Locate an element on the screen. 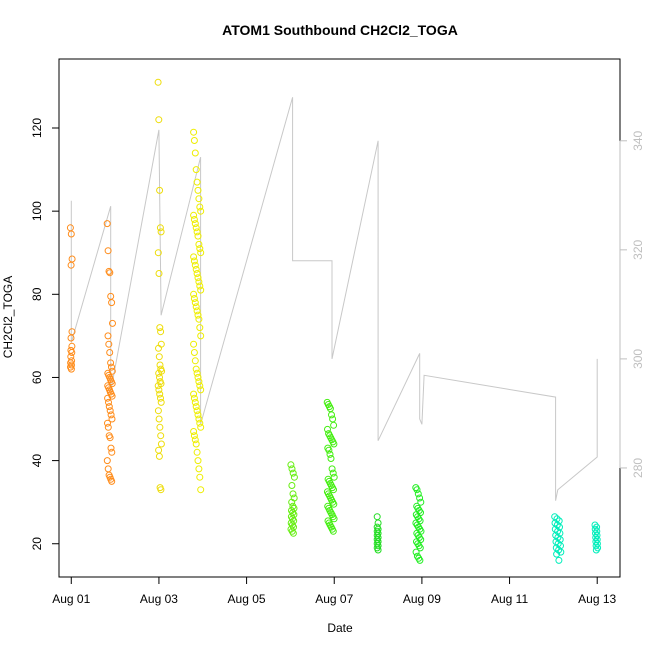  x-tick-label: Aug 13 is located at coordinates (597, 599).